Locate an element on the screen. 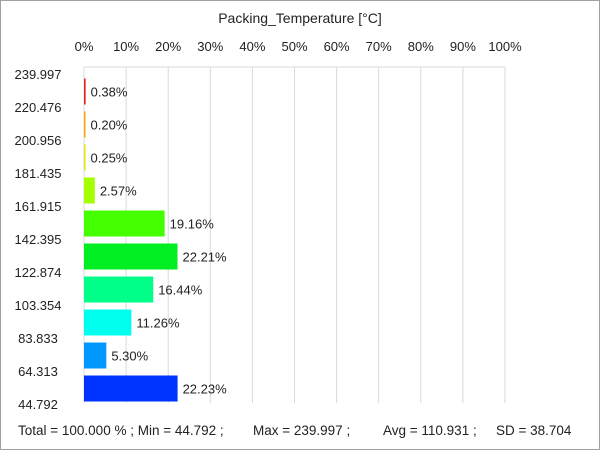 Image resolution: width=600 pixels, height=450 pixels. x-tick-label: 50% is located at coordinates (294, 46).